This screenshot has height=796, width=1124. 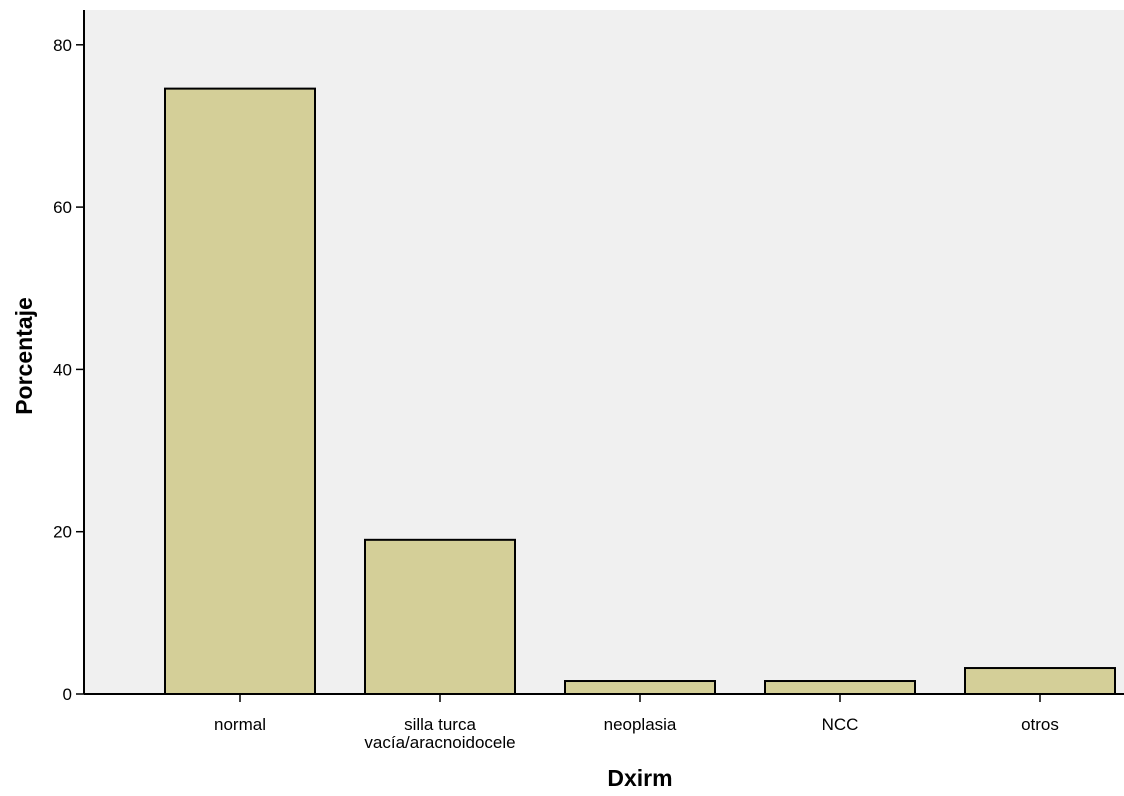 What do you see at coordinates (24, 356) in the screenshot?
I see `y-axis-title: Porcentaje` at bounding box center [24, 356].